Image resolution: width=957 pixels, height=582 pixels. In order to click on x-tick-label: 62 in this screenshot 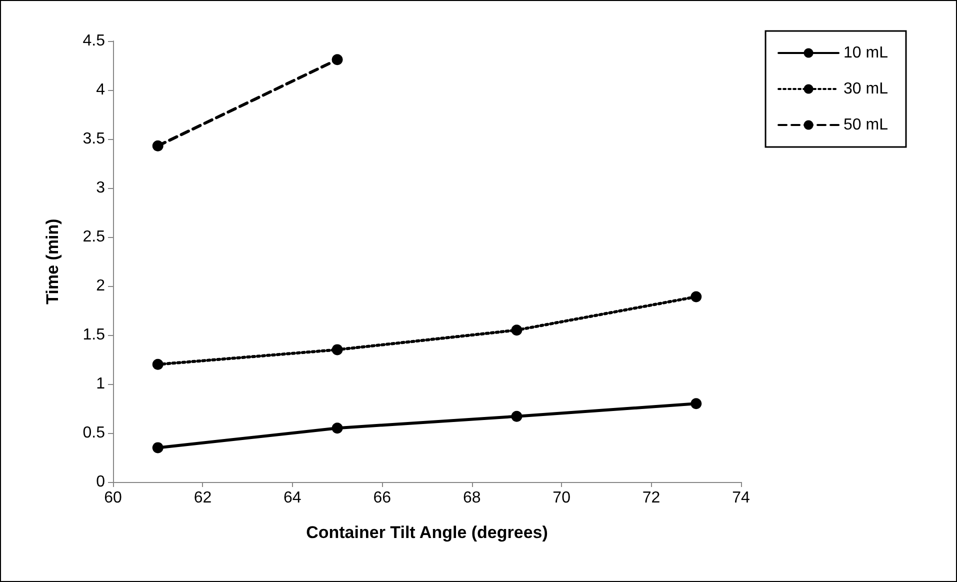, I will do `click(203, 498)`.